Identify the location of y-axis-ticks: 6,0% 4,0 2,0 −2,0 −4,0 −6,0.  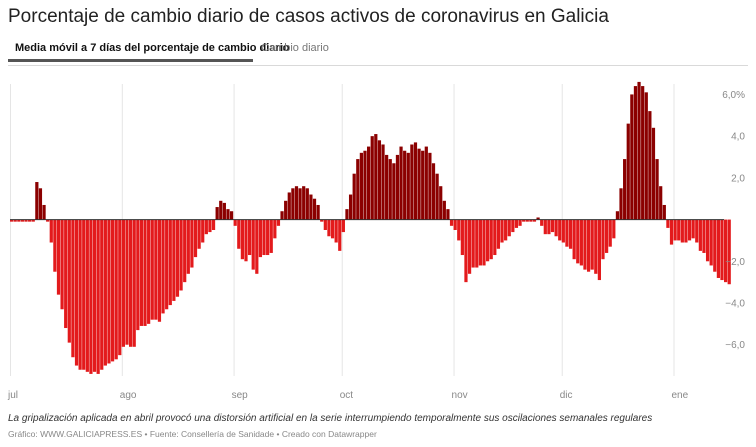
(733, 220).